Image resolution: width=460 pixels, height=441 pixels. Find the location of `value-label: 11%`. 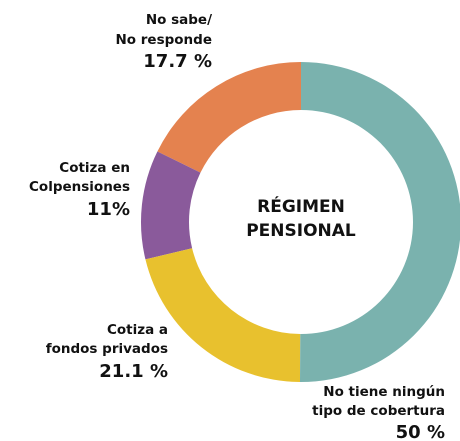

value-label: 11% is located at coordinates (108, 209).